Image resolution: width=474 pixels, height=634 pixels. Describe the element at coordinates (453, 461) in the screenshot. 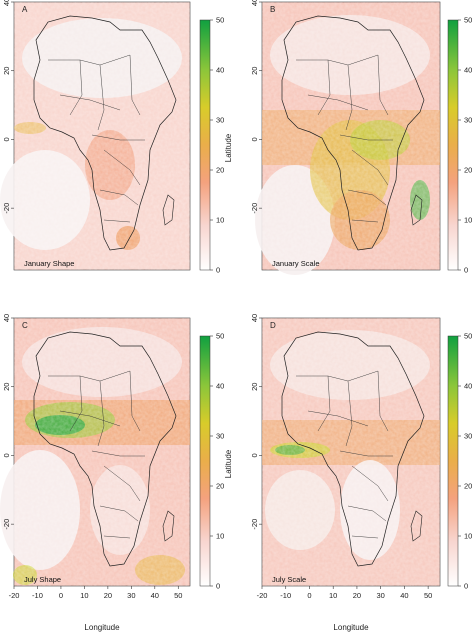

I see `colorbar-bottom-right` at that location.